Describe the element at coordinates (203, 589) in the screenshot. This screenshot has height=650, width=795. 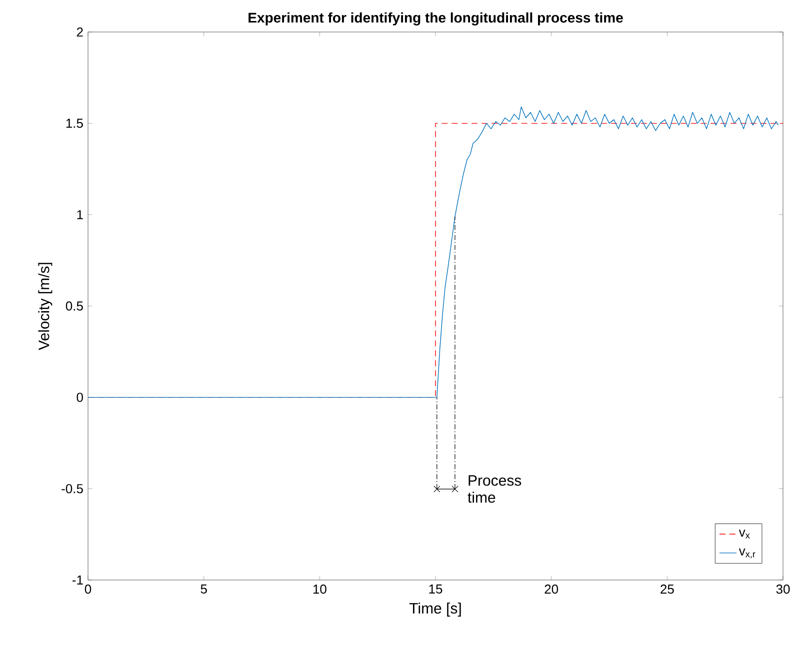
I see `x-tick-label: 5` at that location.